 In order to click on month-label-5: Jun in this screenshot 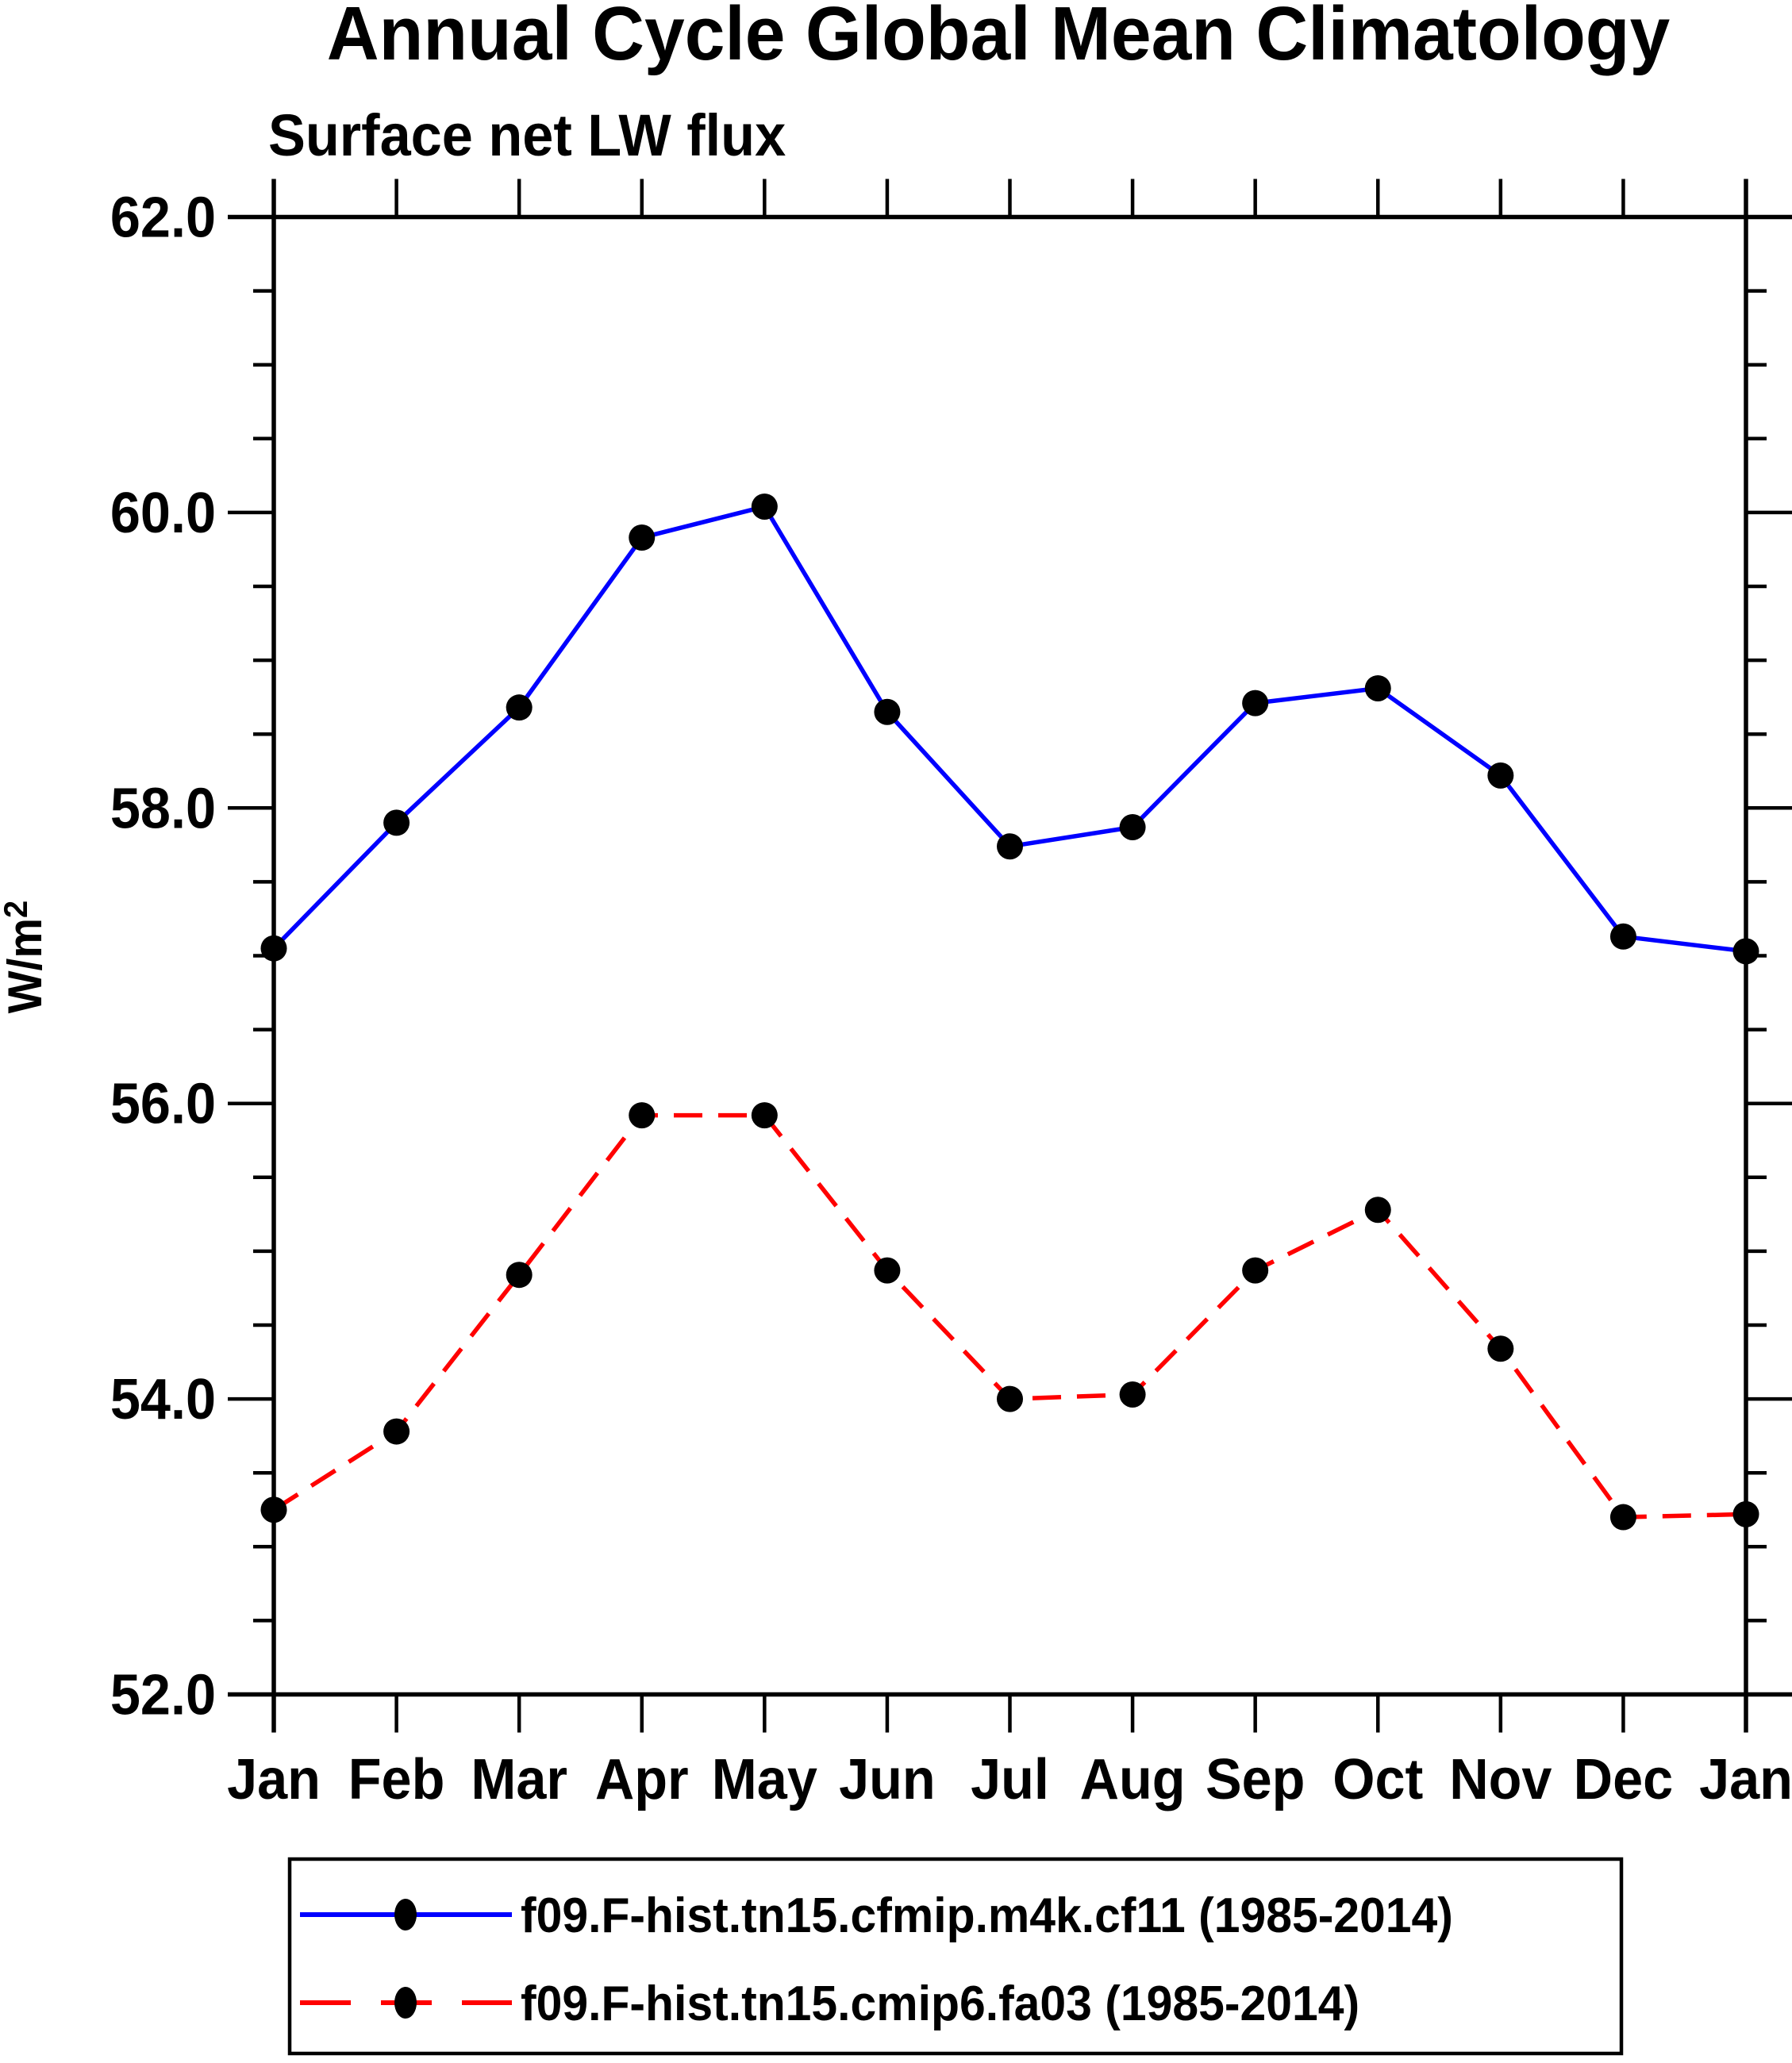, I will do `click(887, 1779)`.